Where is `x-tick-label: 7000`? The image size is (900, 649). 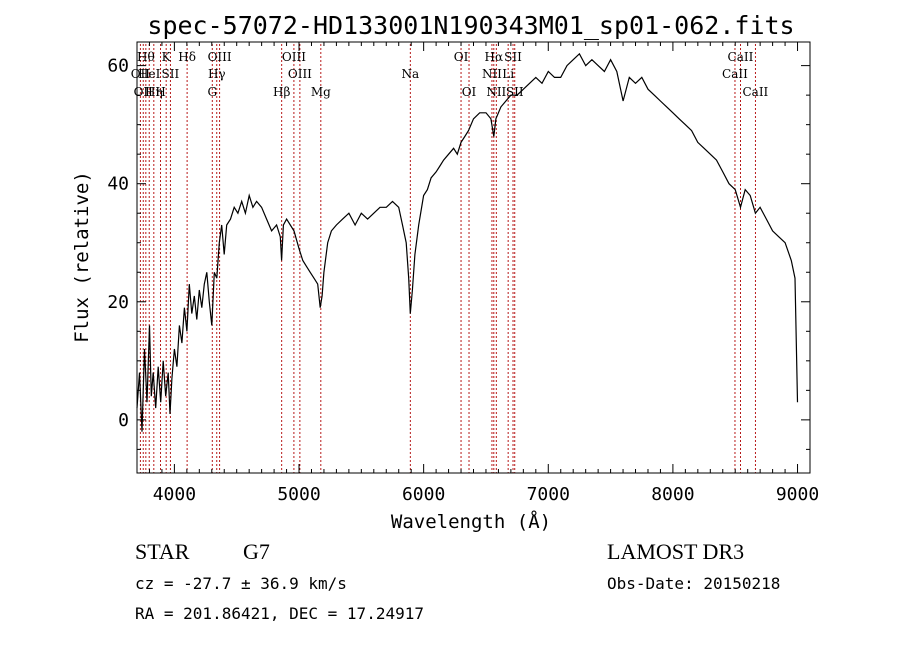 x-tick-label: 7000 is located at coordinates (548, 494).